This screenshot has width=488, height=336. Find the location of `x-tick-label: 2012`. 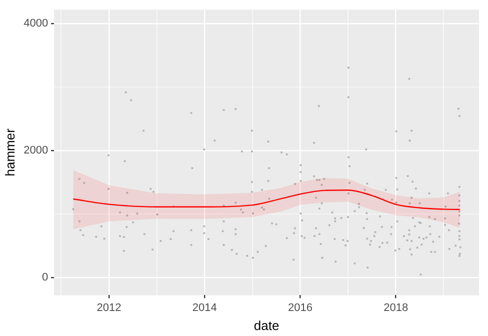

x-tick-label: 2012 is located at coordinates (109, 308).